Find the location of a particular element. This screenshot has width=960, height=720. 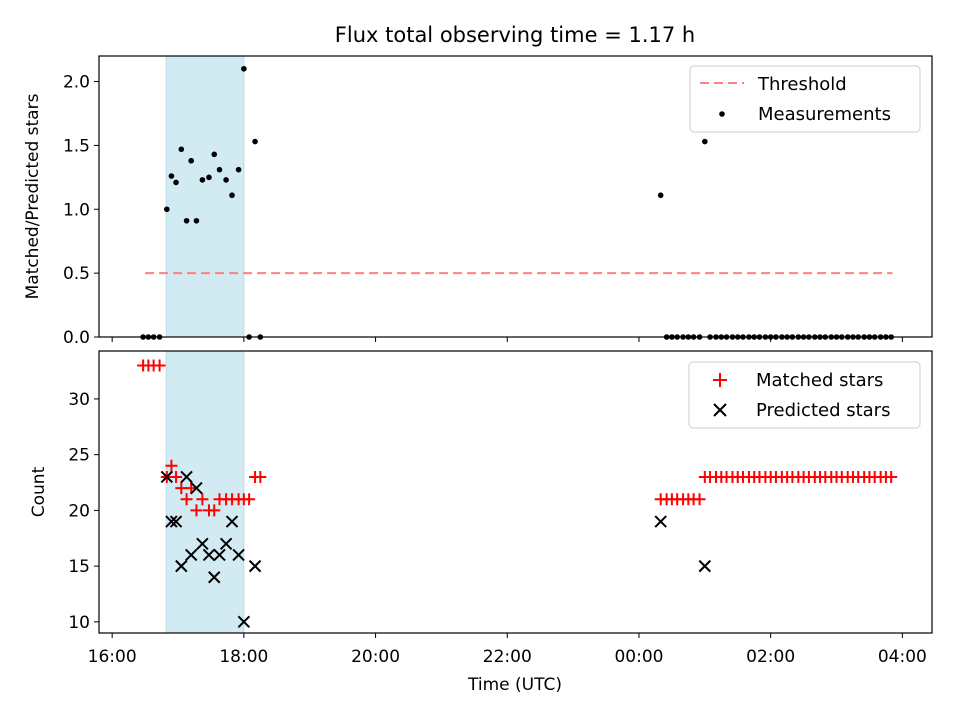

legend-predicted-swatch is located at coordinates (720, 410).